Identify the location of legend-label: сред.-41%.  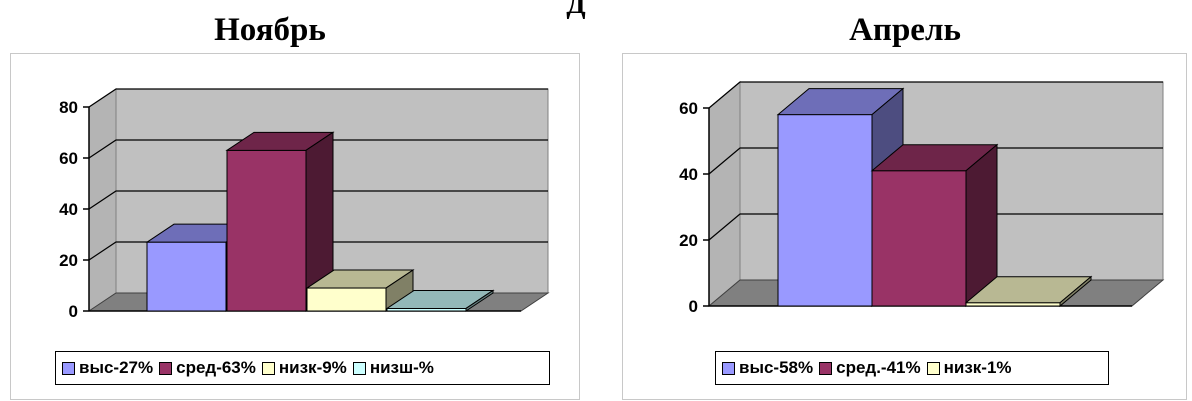
(878, 367).